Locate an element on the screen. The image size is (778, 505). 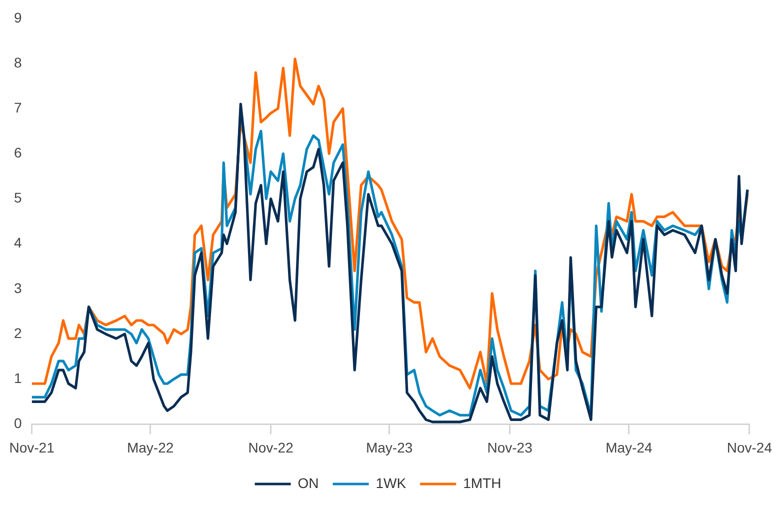
y-tick-label: 1 is located at coordinates (18, 378).